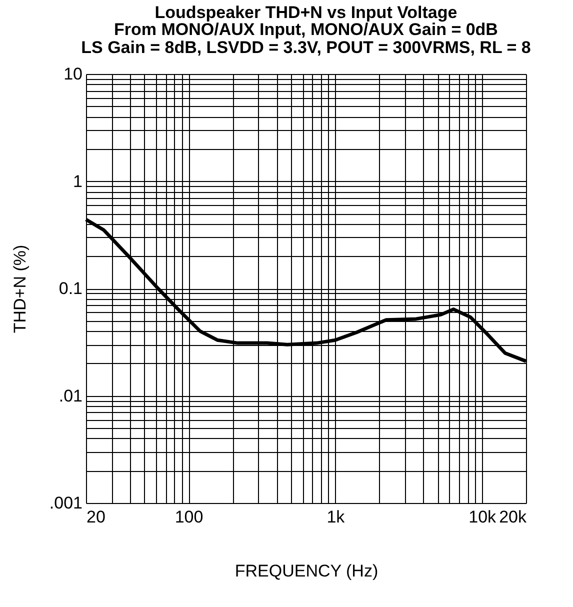 The width and height of the screenshot is (573, 607). What do you see at coordinates (65, 503) in the screenshot?
I see `y-tick-label: .001` at bounding box center [65, 503].